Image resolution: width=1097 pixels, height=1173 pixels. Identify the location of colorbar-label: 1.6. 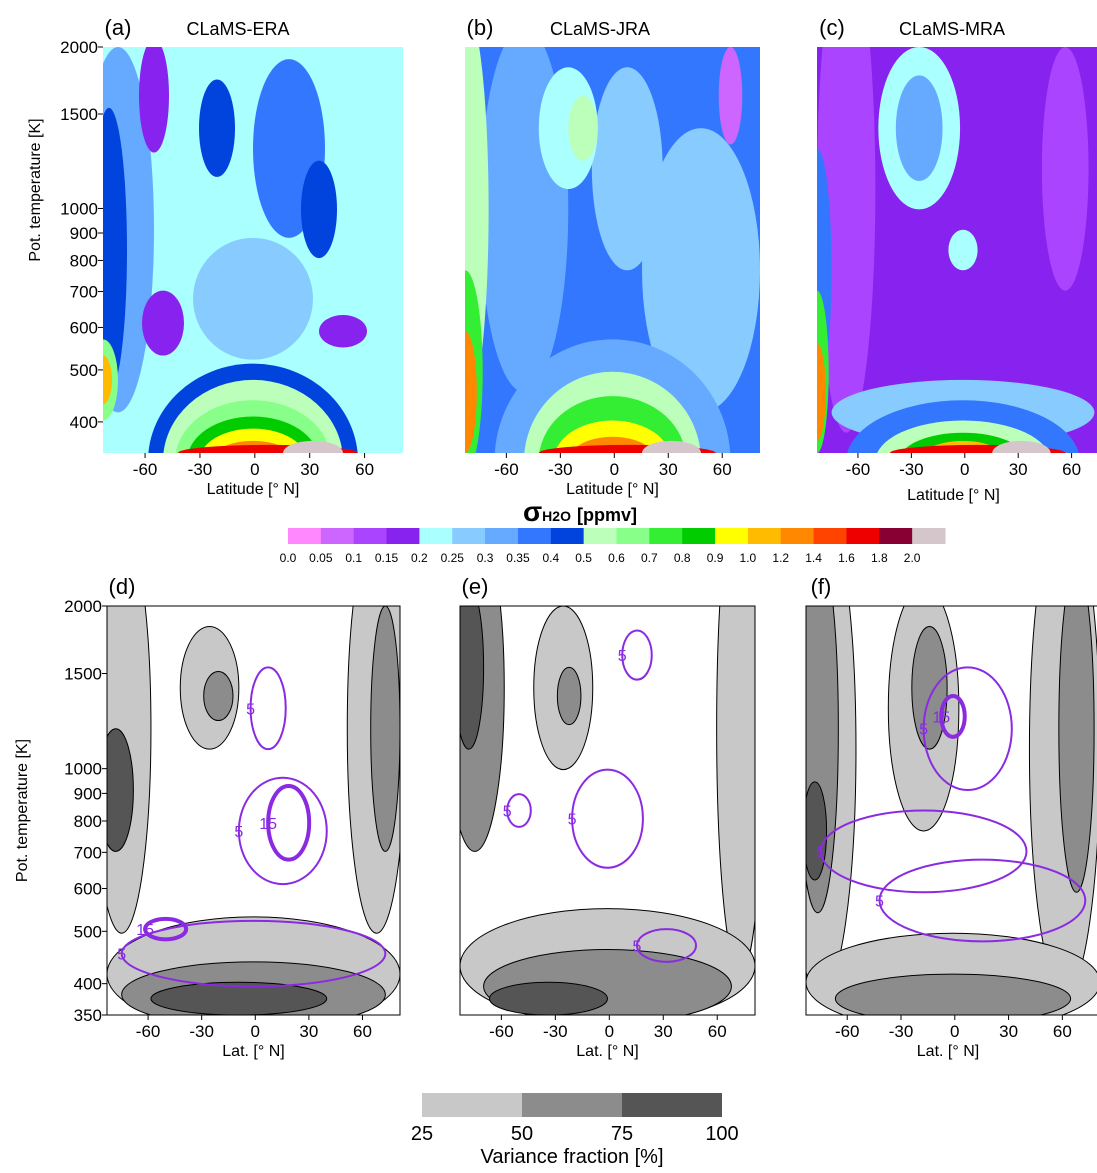
(846, 558).